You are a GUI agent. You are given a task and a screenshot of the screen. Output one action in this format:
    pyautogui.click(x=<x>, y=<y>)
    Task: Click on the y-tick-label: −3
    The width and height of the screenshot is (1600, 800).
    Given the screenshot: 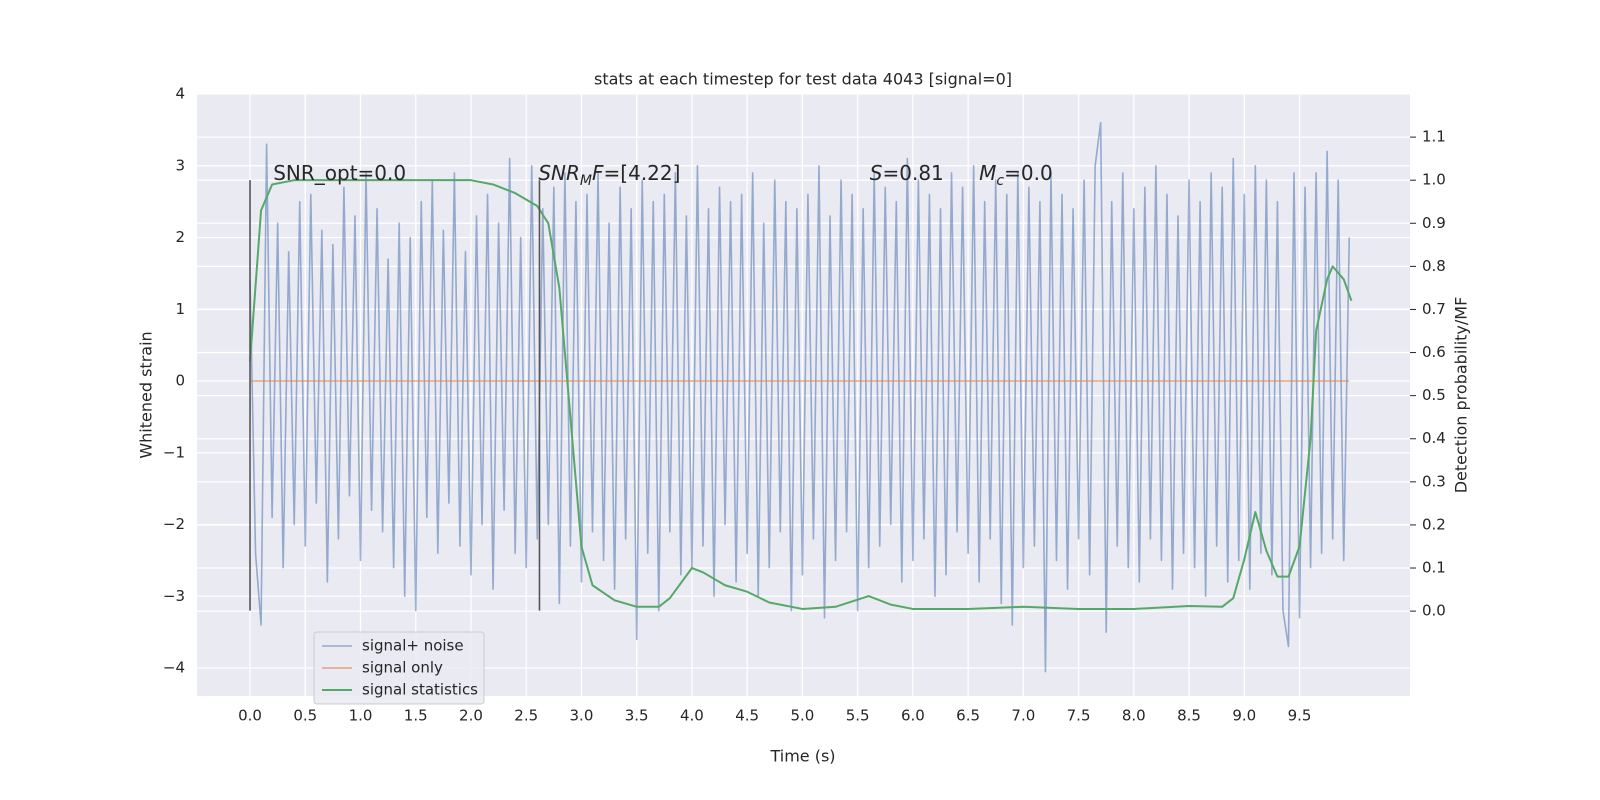 What is the action you would take?
    pyautogui.click(x=174, y=596)
    